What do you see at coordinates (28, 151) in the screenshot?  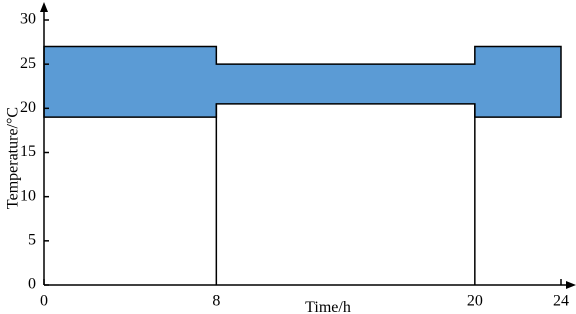 I see `y-tick-label: 15` at bounding box center [28, 151].